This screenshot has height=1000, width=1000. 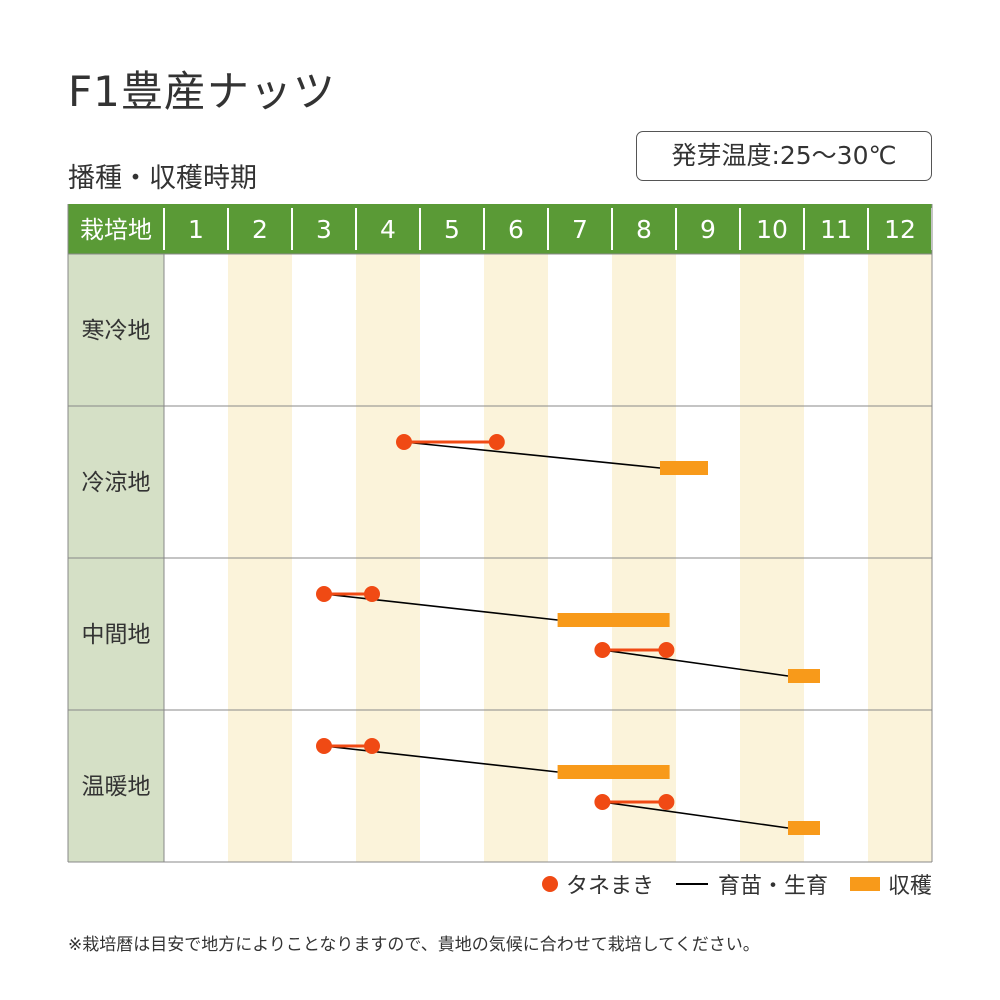 I want to click on month-header-label: 12, so click(x=900, y=229).